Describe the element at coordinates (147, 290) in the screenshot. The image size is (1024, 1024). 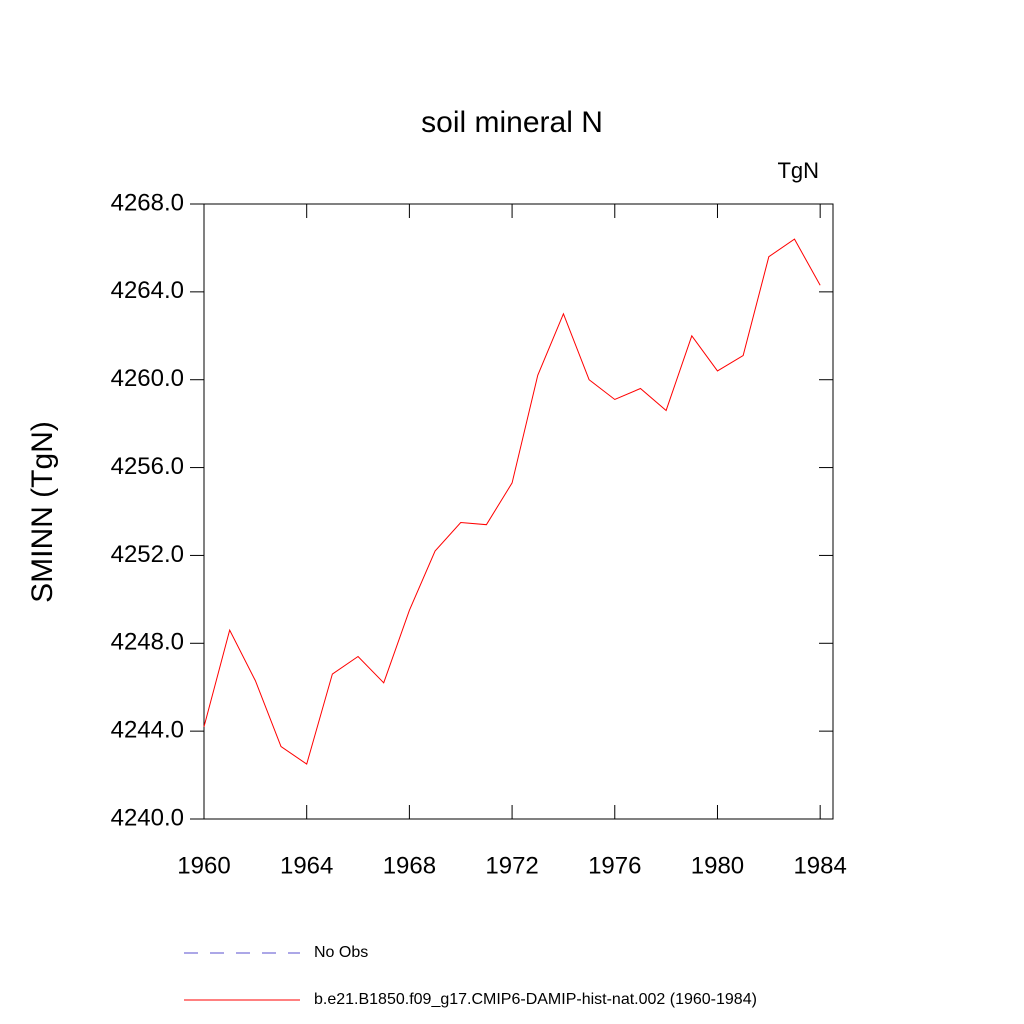
I see `y-tick-label: 4264.0` at that location.